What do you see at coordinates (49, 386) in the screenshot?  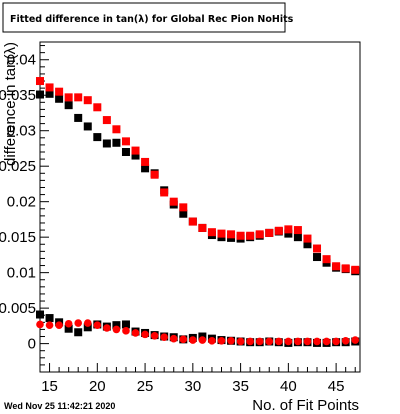 I see `x-tick-label: 15` at bounding box center [49, 386].